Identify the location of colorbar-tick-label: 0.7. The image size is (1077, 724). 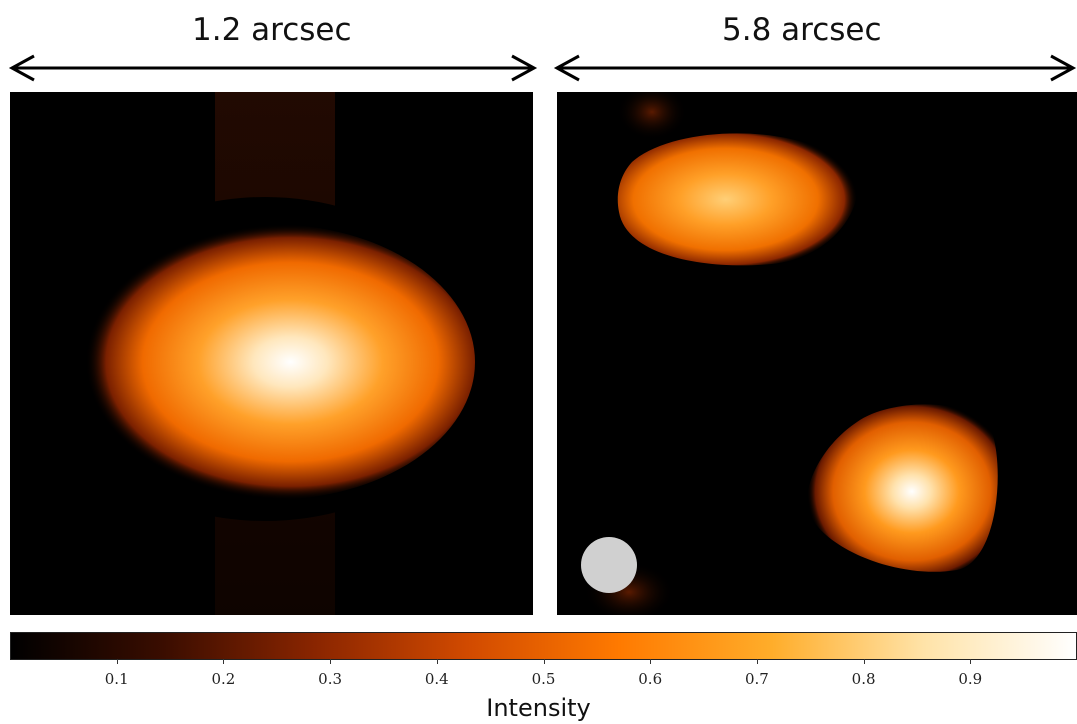
(756, 679).